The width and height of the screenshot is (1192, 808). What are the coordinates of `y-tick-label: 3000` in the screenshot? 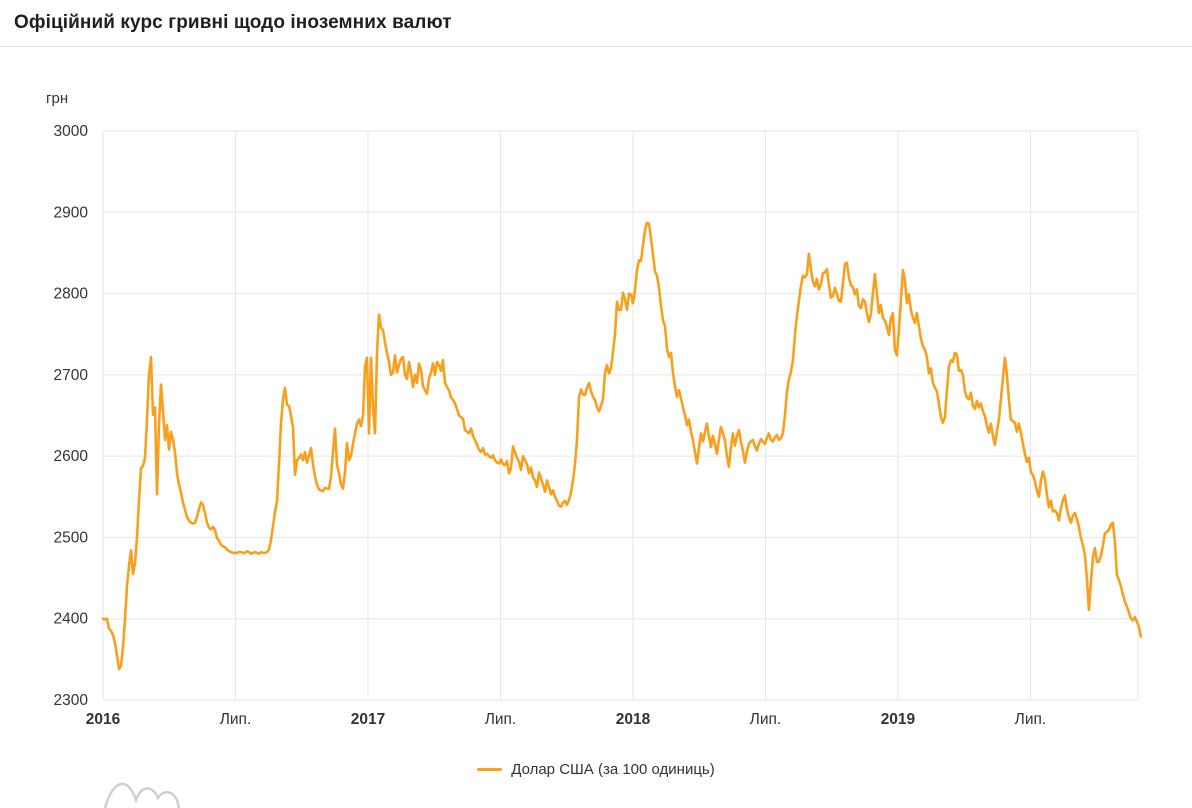 It's located at (71, 131).